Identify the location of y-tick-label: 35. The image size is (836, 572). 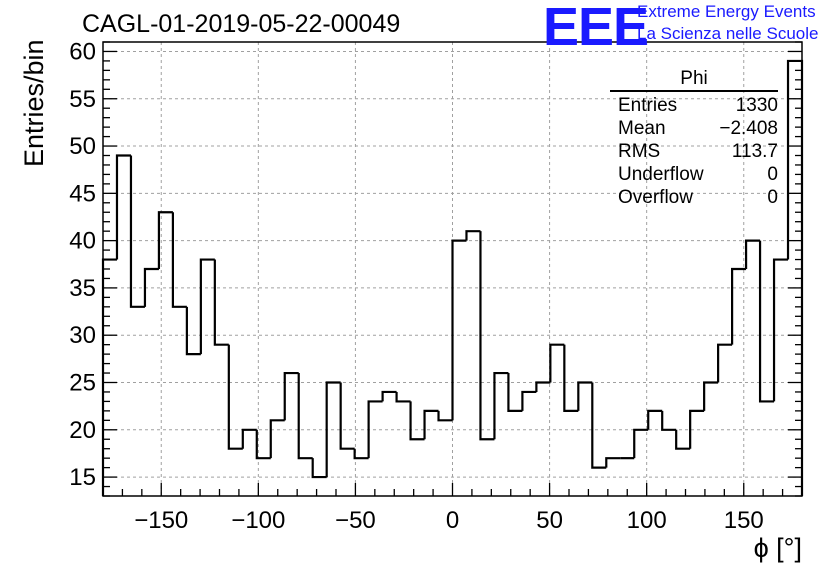
(82, 288).